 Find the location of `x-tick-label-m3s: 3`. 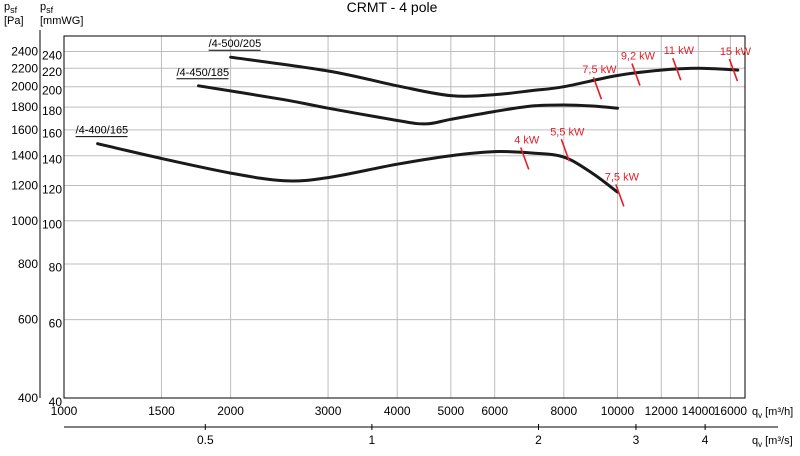

x-tick-label-m3s: 3 is located at coordinates (636, 440).